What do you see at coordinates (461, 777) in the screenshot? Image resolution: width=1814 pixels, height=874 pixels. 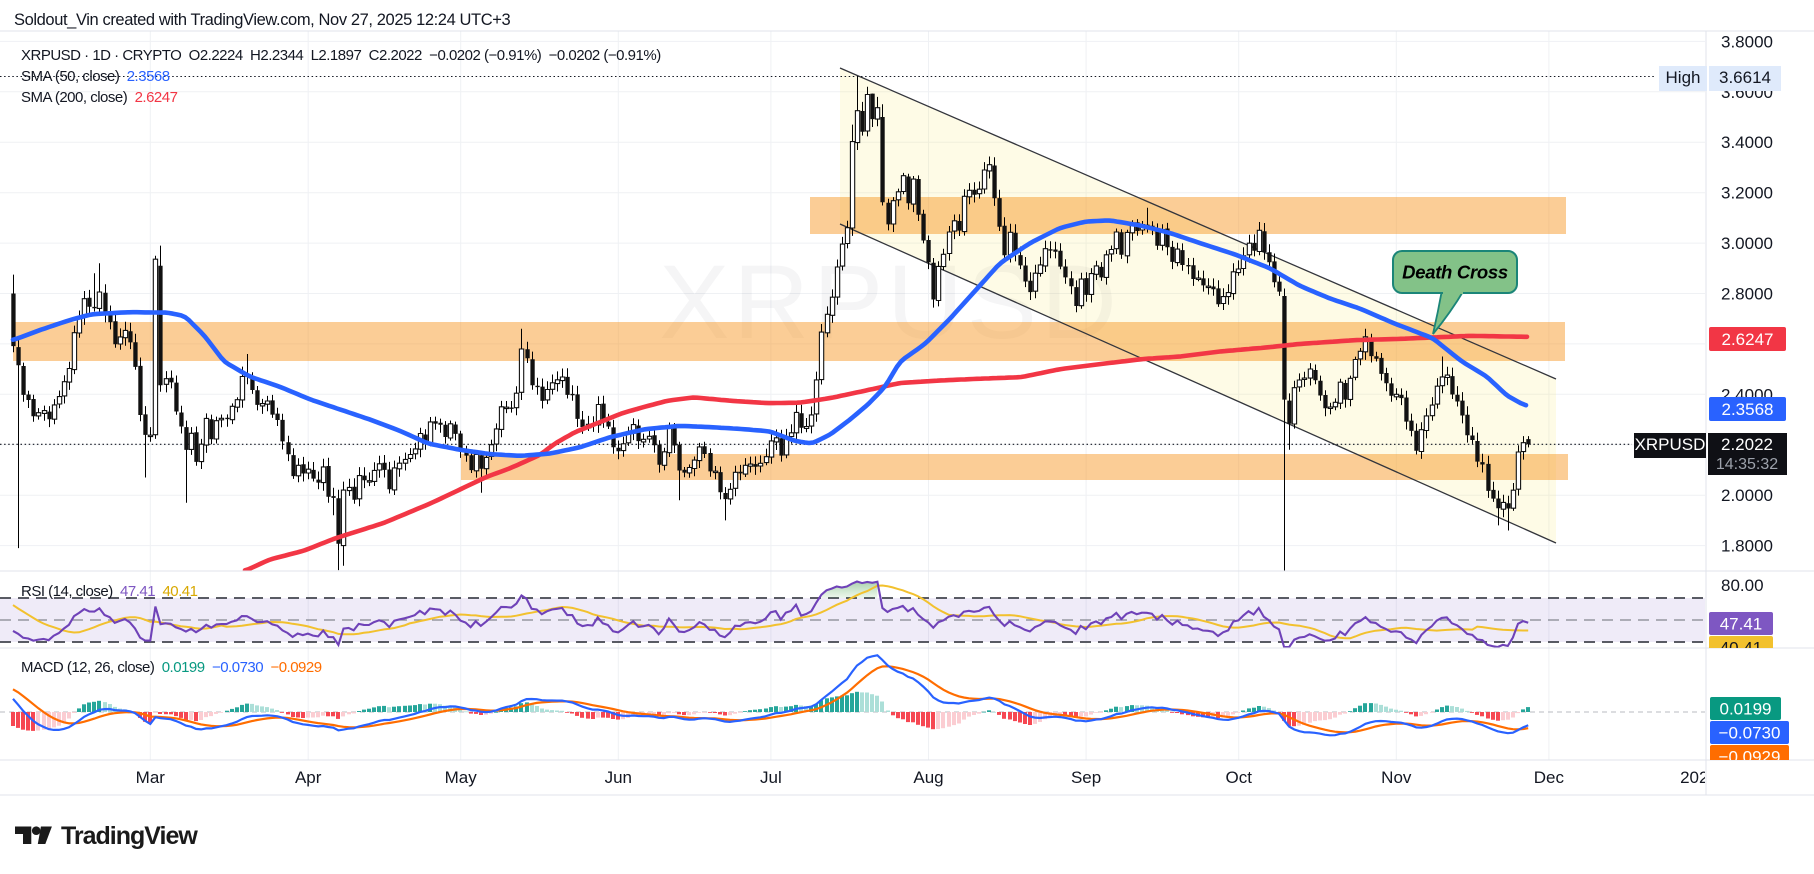 I see `svg-text: May` at bounding box center [461, 777].